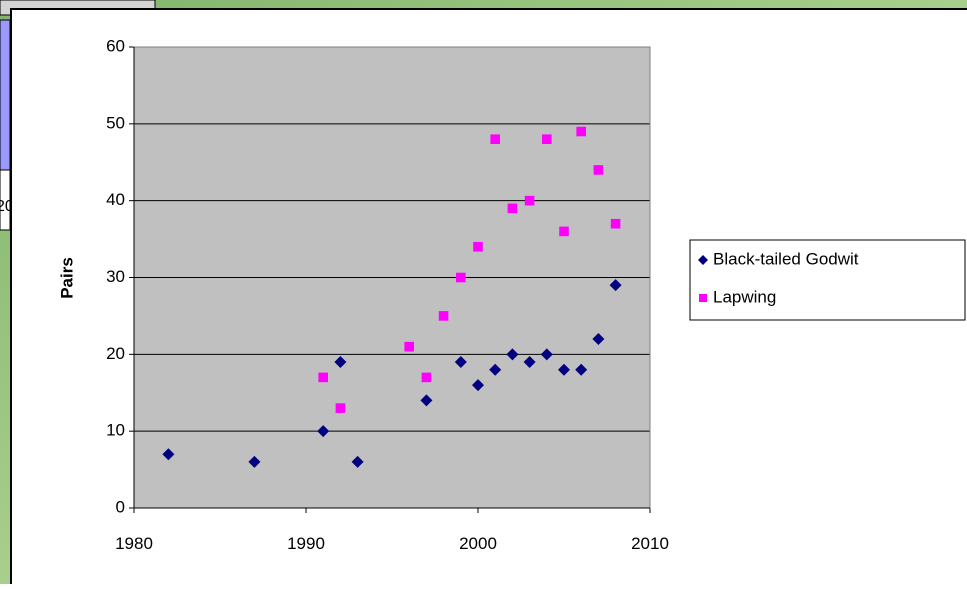 This screenshot has width=967, height=589. Describe the element at coordinates (650, 543) in the screenshot. I see `x-tick-label: 2010` at that location.